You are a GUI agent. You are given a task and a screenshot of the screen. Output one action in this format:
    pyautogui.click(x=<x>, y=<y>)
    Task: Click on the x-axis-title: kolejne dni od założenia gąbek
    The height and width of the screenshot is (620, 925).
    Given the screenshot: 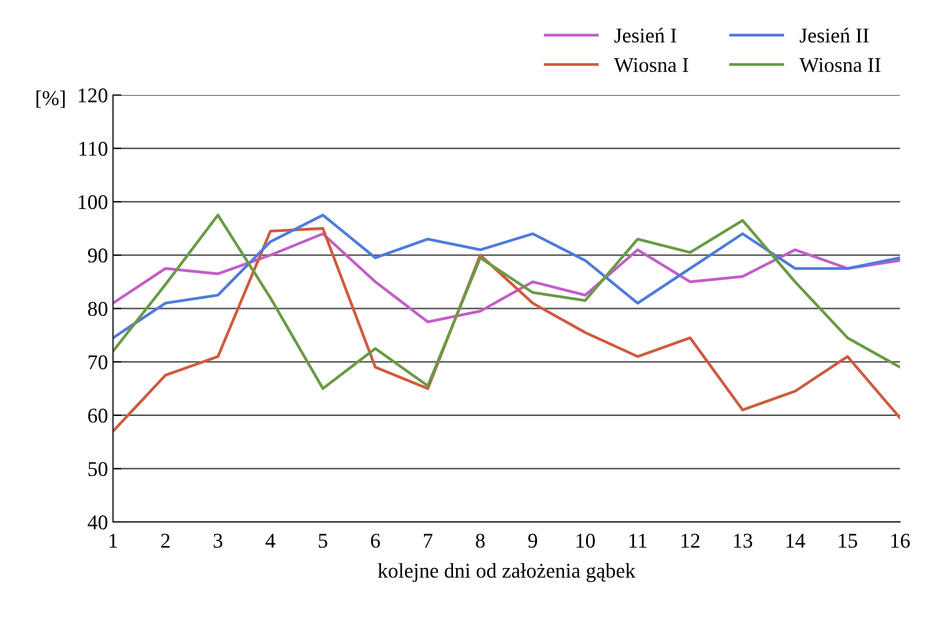 What is the action you would take?
    pyautogui.click(x=507, y=572)
    